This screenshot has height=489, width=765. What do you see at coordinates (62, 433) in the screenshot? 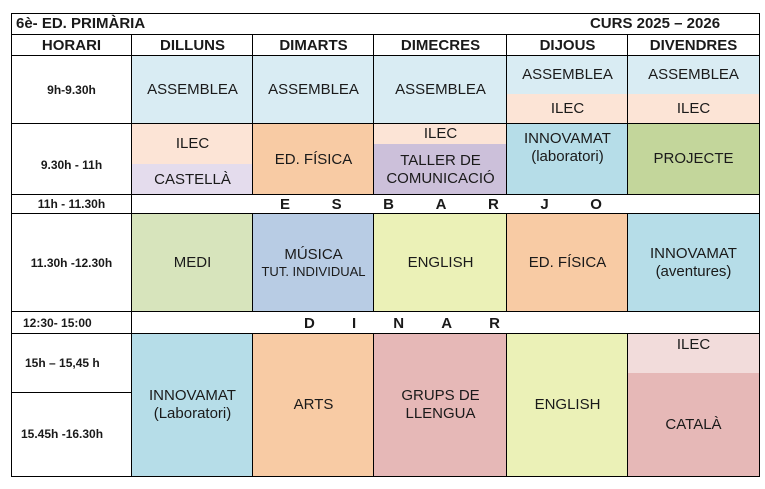
I see `time-label: 15.45h -16.30h` at bounding box center [62, 433].